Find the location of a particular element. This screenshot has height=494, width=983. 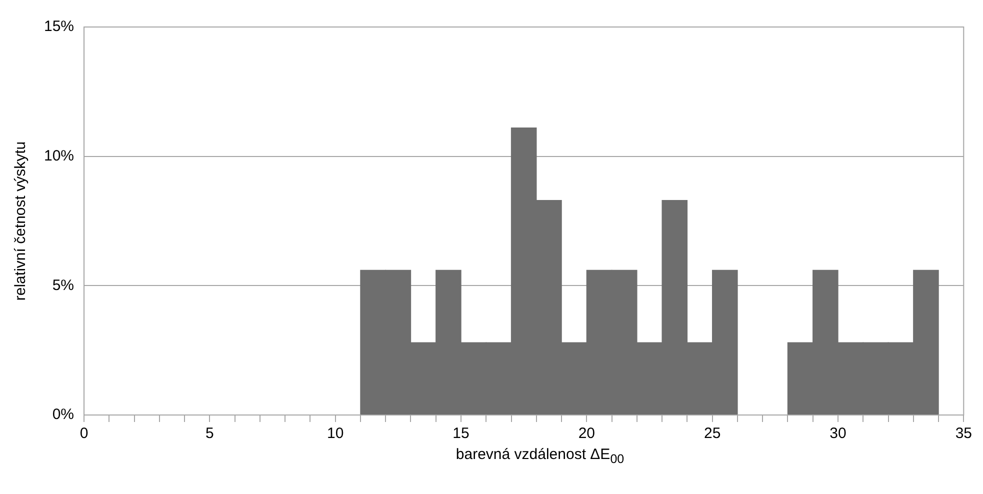

y-axis-title: relativní četnost výskytu is located at coordinates (21, 221).